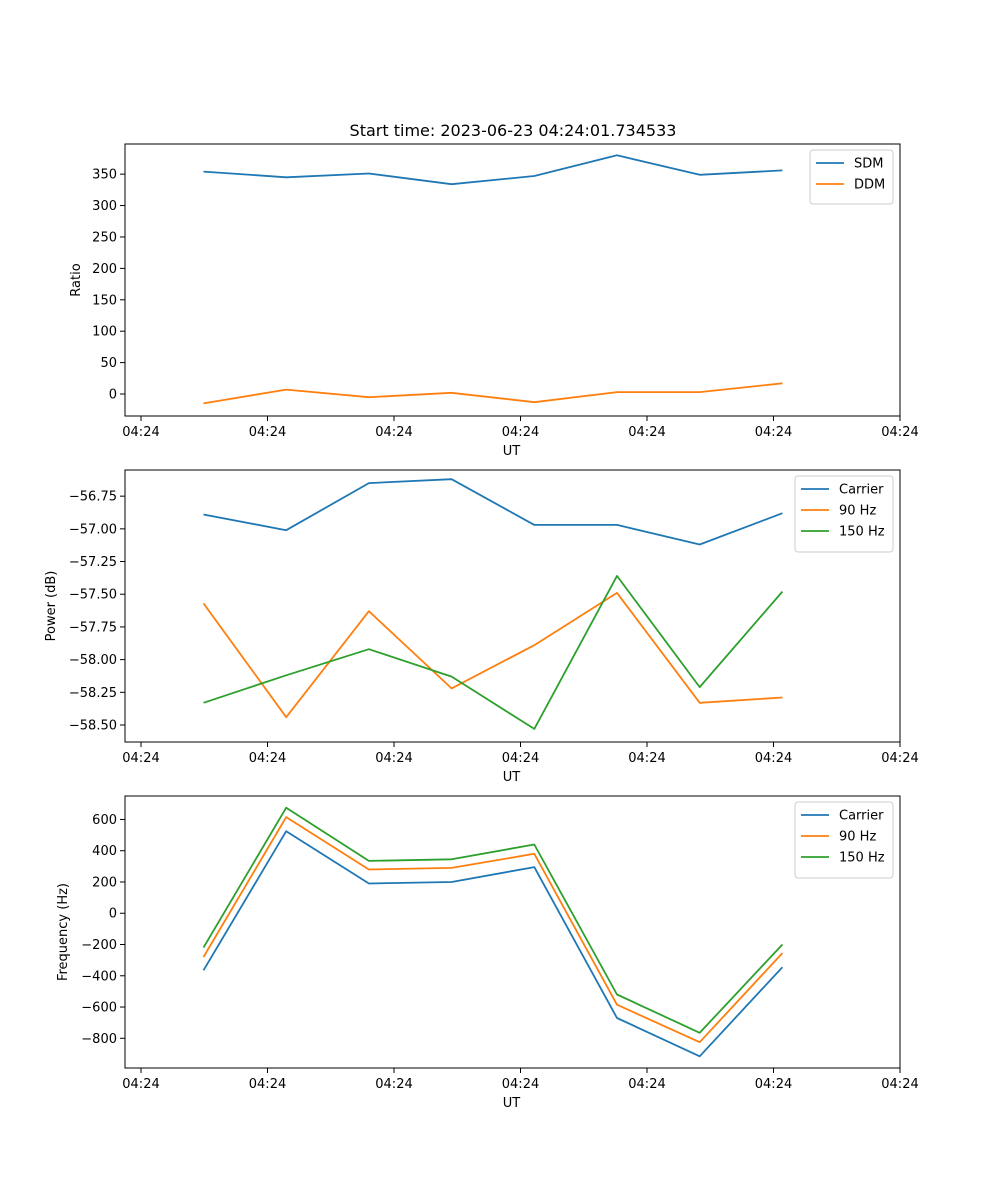 The width and height of the screenshot is (1000, 1200). I want to click on y-tick-label: 600, so click(104, 820).